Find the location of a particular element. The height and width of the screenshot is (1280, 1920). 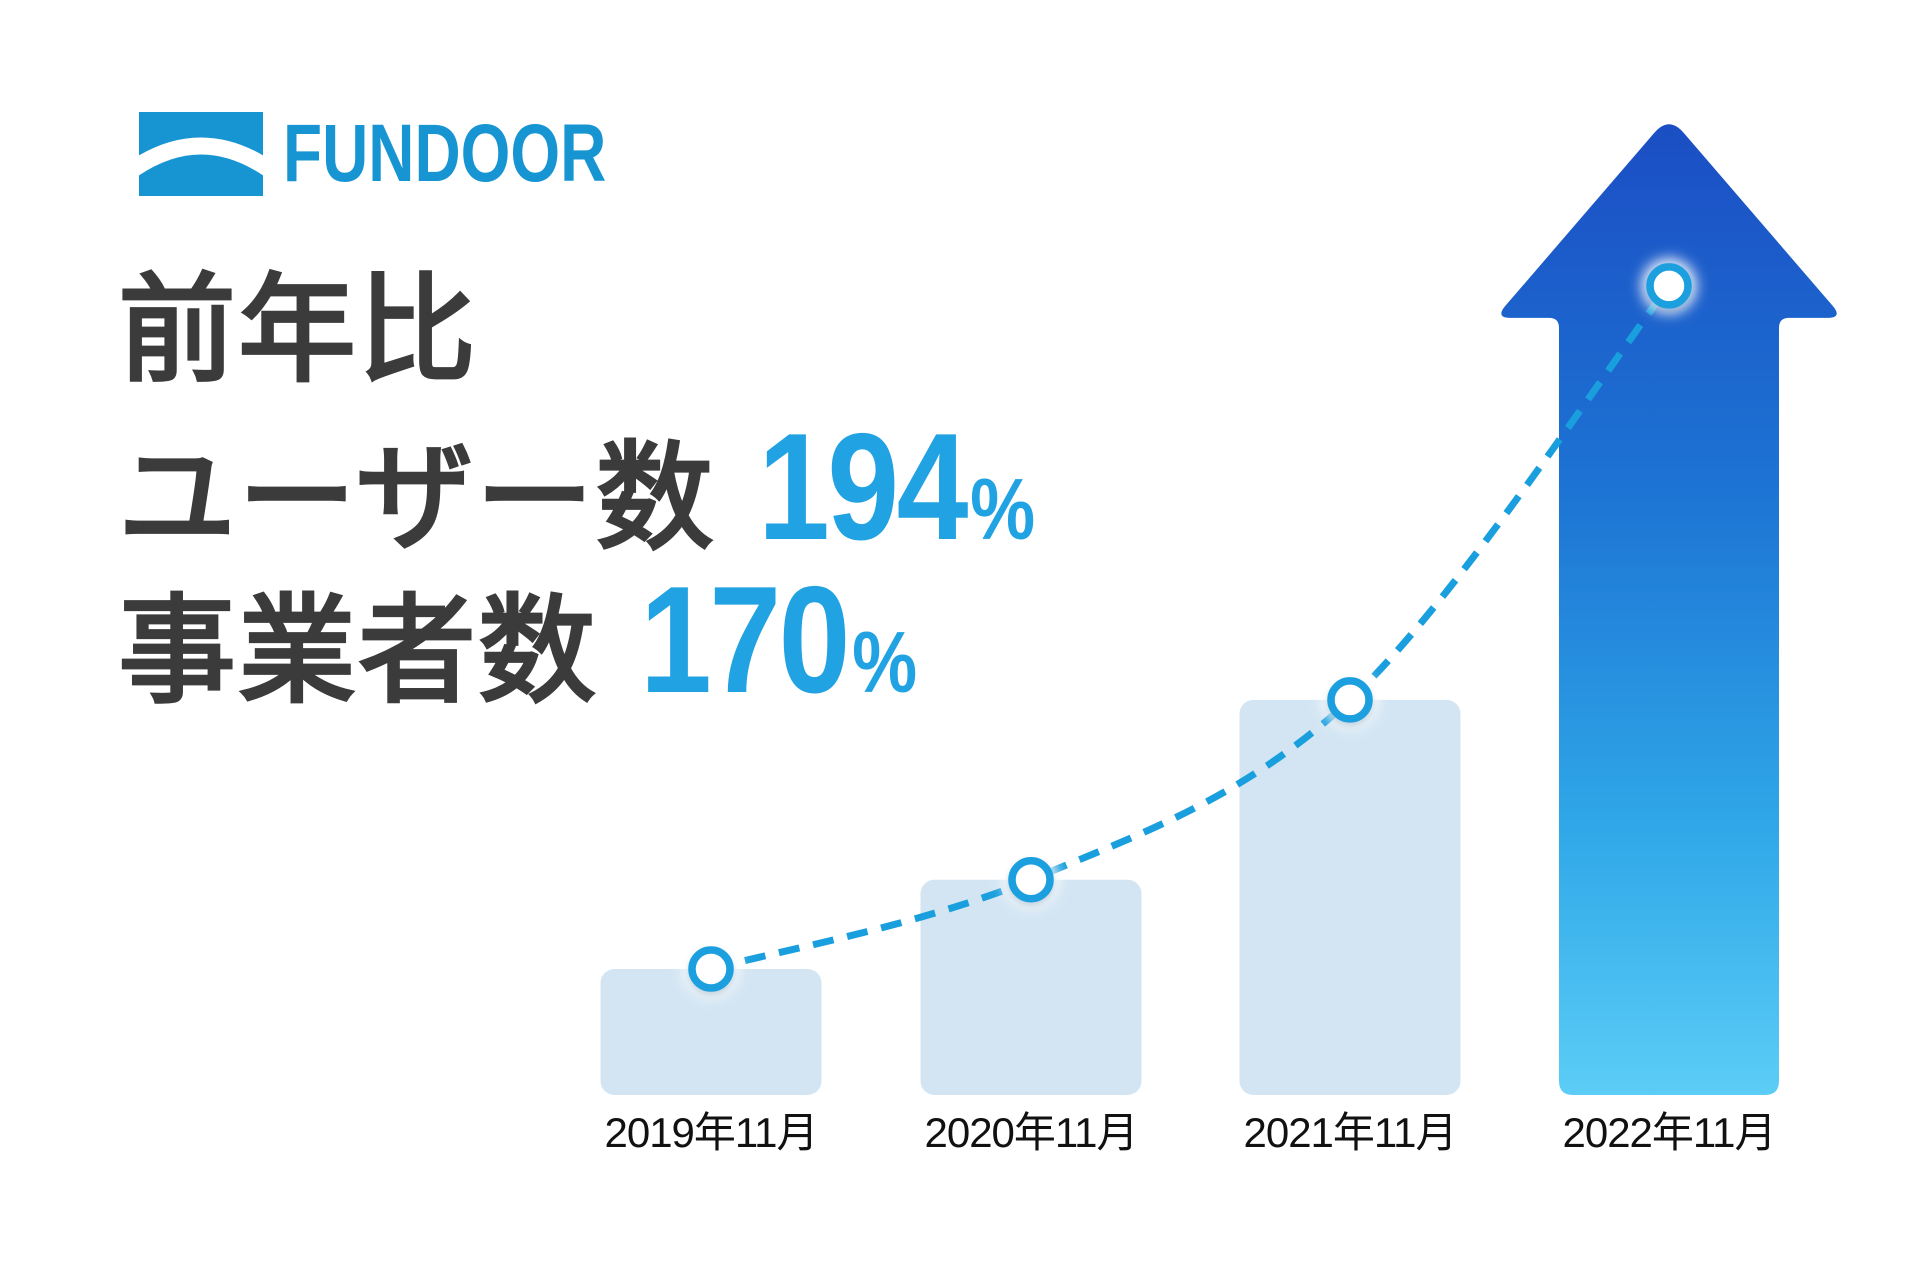

headline-line-3: 事業者数 170% is located at coordinates (542, 641).